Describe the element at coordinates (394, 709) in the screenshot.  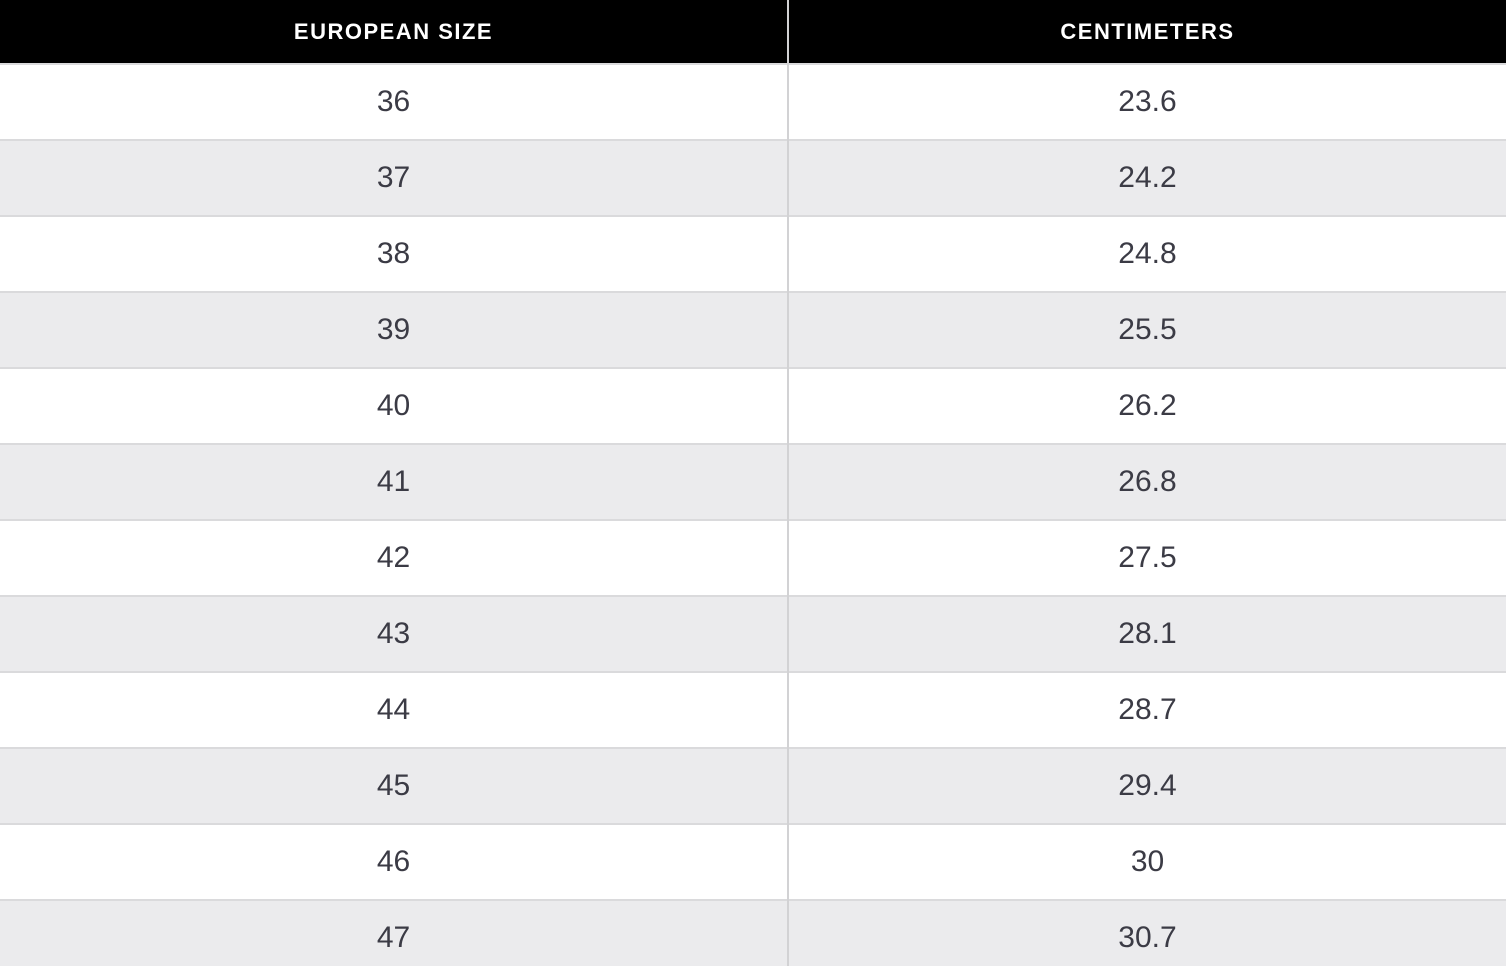
I see `european-size-cell: 44` at that location.